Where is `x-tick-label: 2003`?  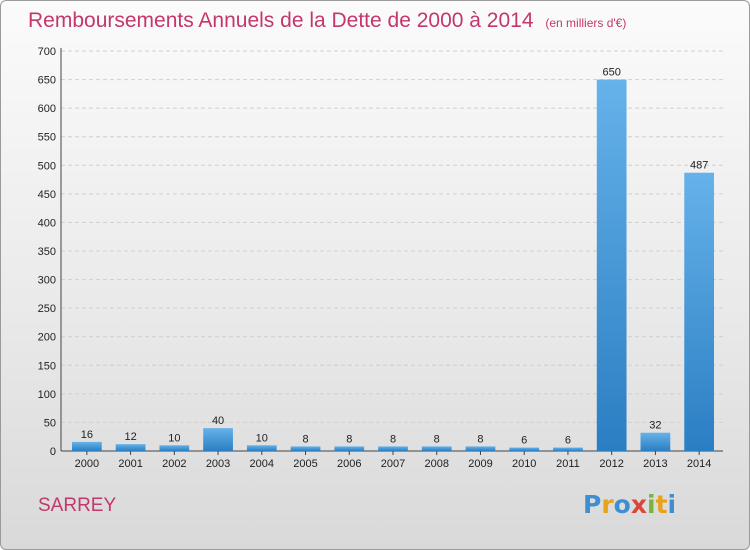
x-tick-label: 2003 is located at coordinates (218, 464).